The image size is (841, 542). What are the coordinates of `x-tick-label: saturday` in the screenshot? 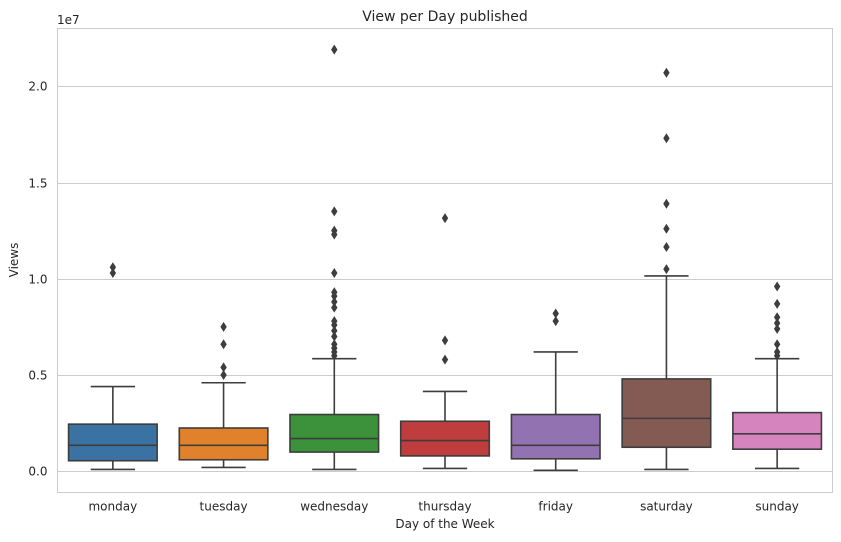 It's located at (666, 507).